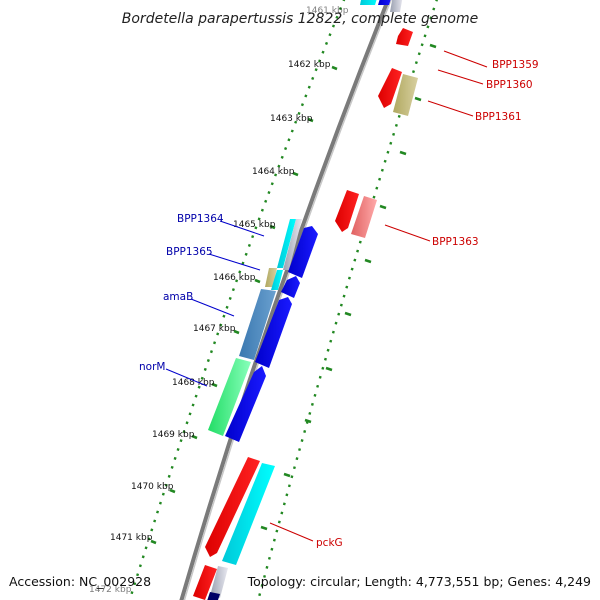 The image size is (600, 600). What do you see at coordinates (80, 581) in the screenshot?
I see `accession-text: Accession: NC_002928` at bounding box center [80, 581].